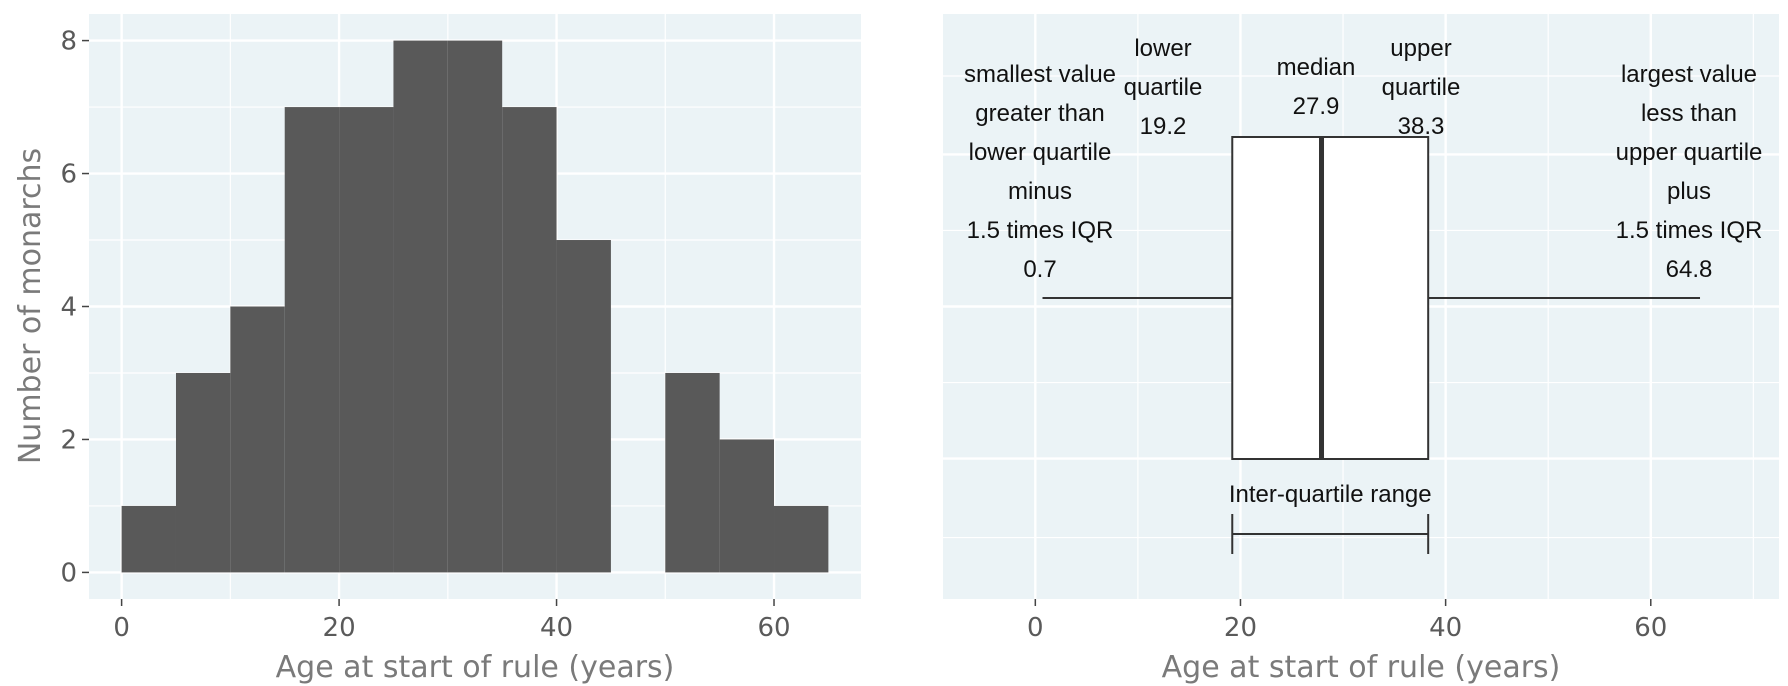 This screenshot has width=1788, height=686. Describe the element at coordinates (1163, 87) in the screenshot. I see `annotation-lower-quartile: lower quartile 19.2` at that location.